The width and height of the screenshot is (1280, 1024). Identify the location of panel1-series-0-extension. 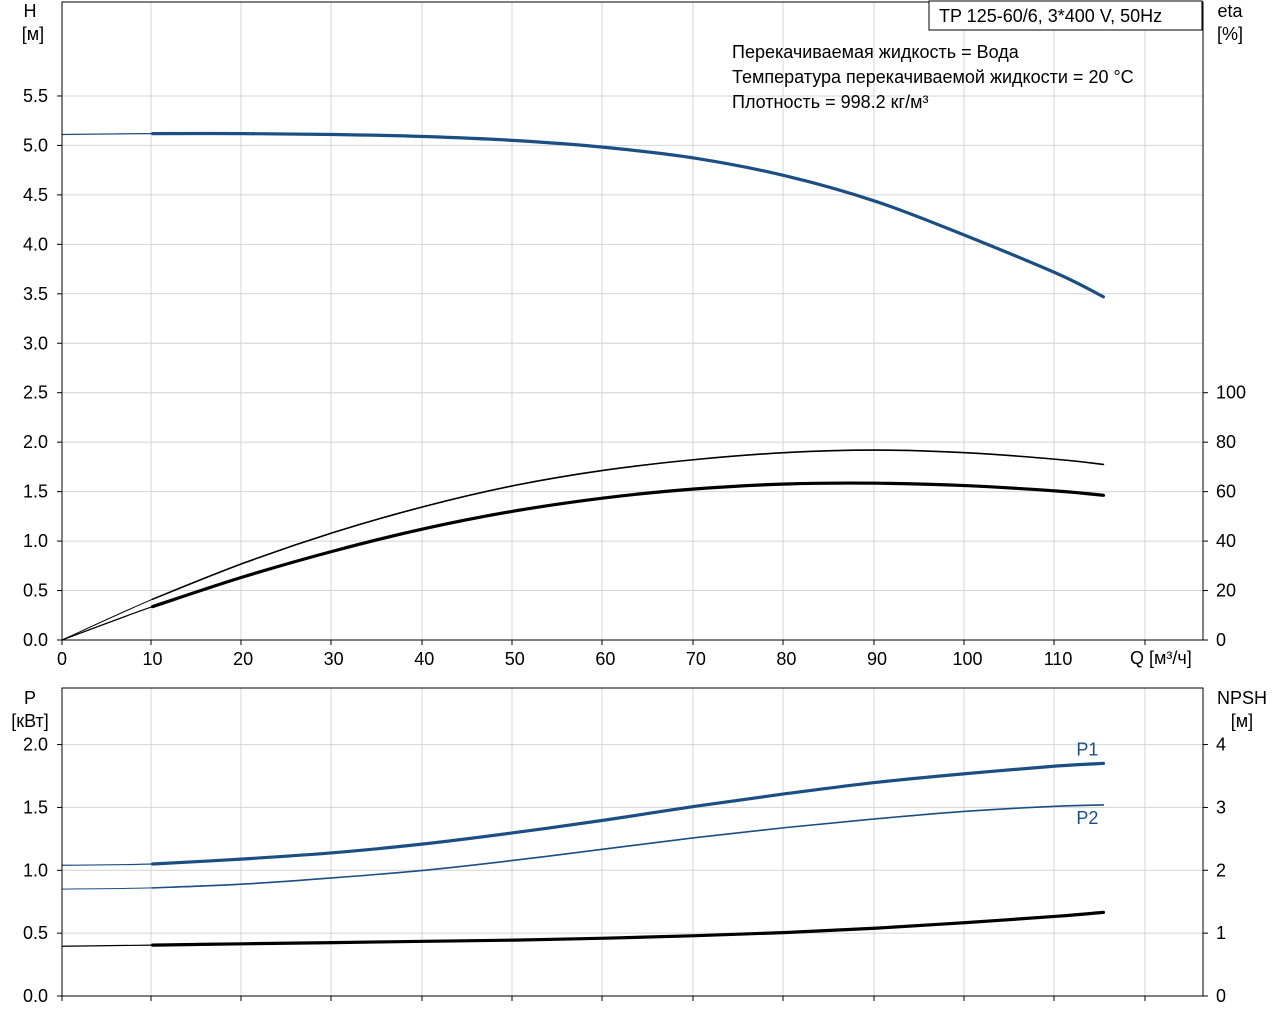
(583, 215).